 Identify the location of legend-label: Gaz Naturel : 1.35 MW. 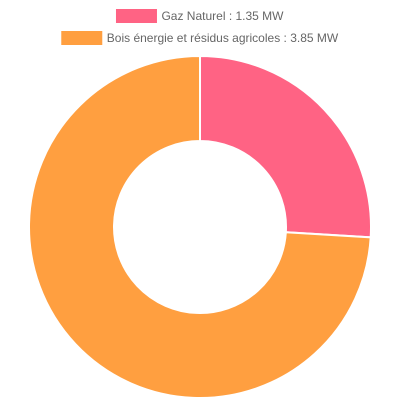
(222, 16).